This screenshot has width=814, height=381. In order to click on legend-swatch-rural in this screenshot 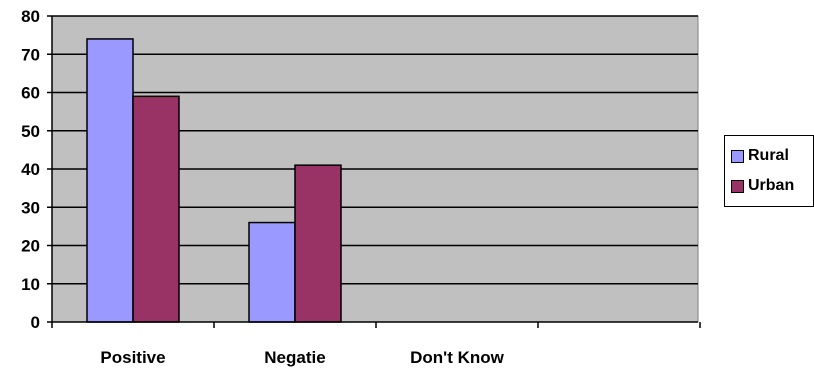, I will do `click(737, 156)`.